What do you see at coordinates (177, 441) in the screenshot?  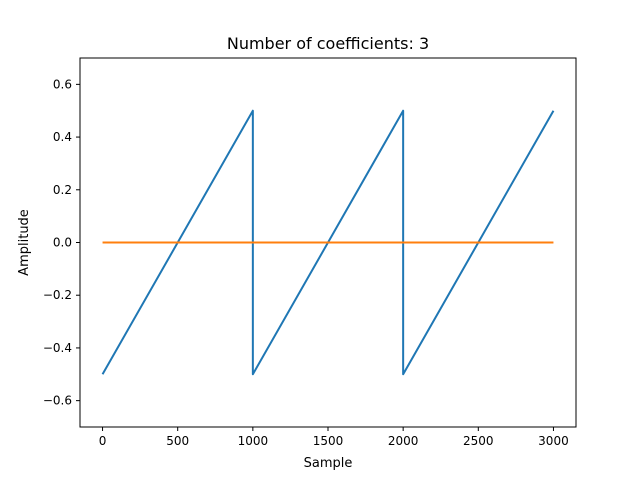 I see `x-tick-label: 500` at bounding box center [177, 441].